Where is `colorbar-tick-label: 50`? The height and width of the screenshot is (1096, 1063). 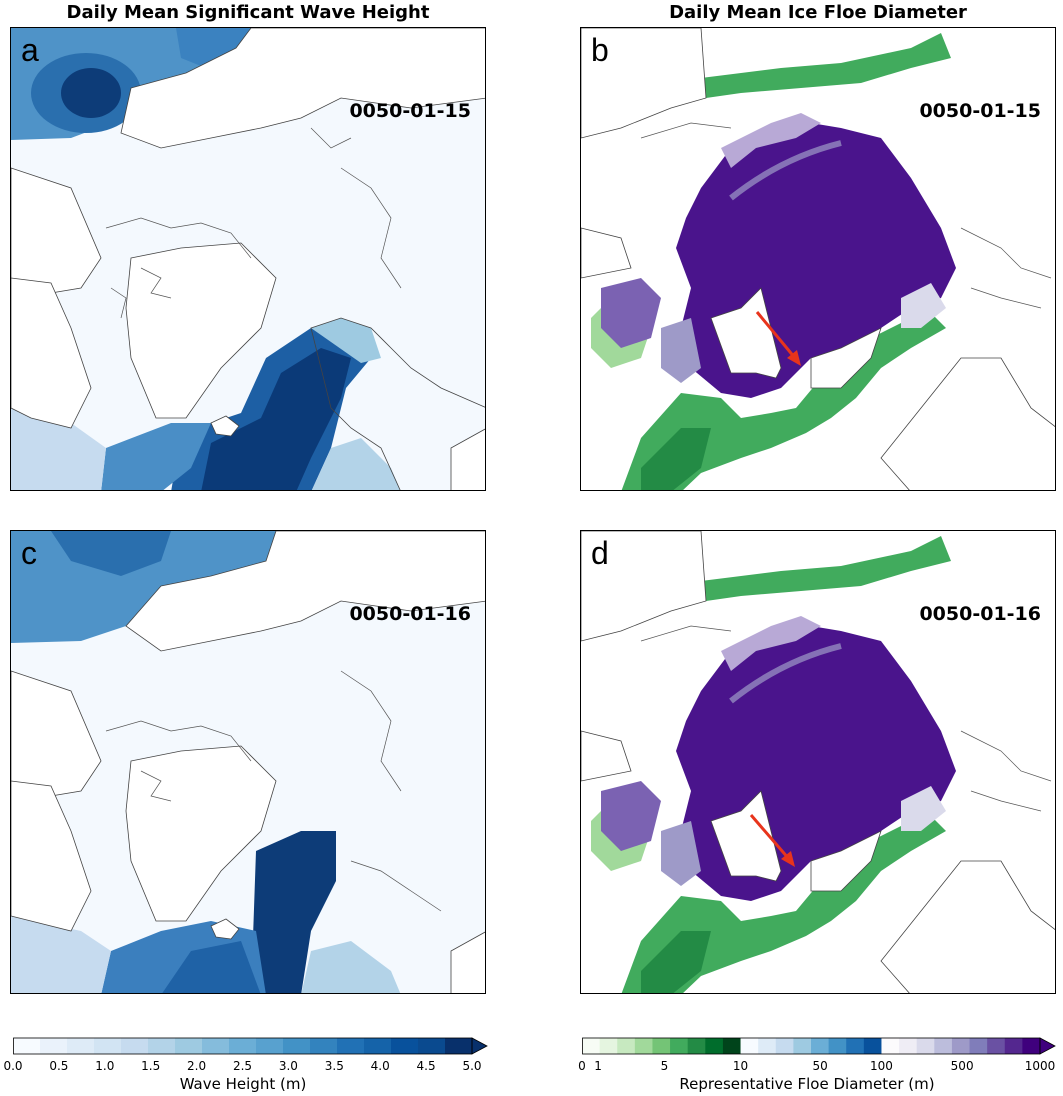
colorbar-tick-label: 50 is located at coordinates (820, 1066).